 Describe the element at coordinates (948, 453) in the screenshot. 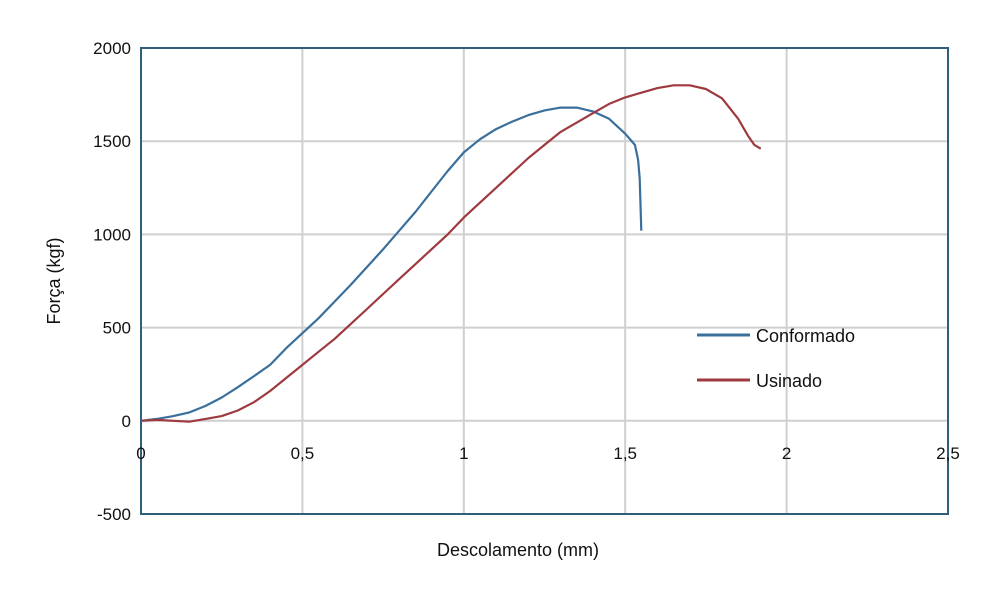

I see `x-tick-label: 2,5` at that location.